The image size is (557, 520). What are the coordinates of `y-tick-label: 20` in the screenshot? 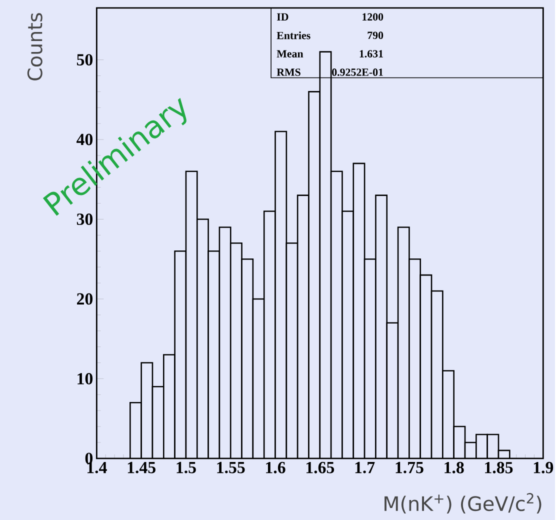 It's located at (85, 299).